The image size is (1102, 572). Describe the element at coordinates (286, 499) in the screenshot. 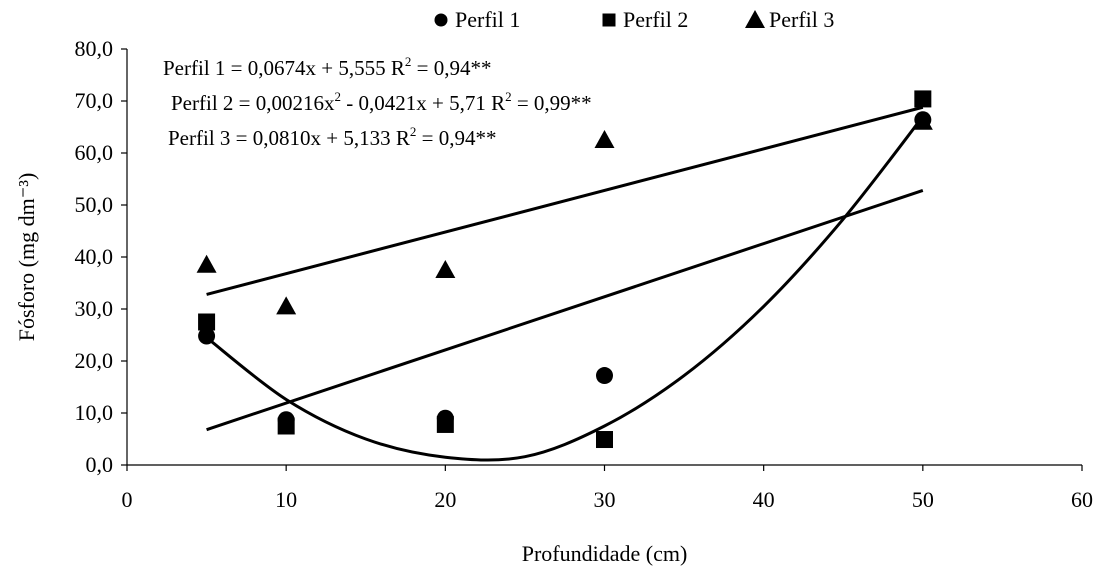

I see `x-tick-label: 10` at that location.